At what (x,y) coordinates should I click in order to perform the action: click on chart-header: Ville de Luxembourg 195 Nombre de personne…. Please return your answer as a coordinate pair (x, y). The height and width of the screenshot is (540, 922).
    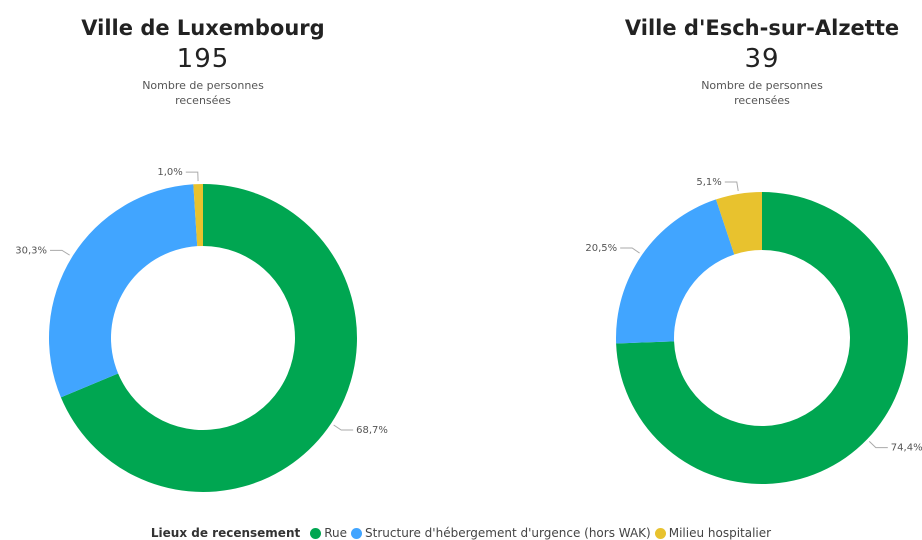
    Looking at the image, I should click on (203, 54).